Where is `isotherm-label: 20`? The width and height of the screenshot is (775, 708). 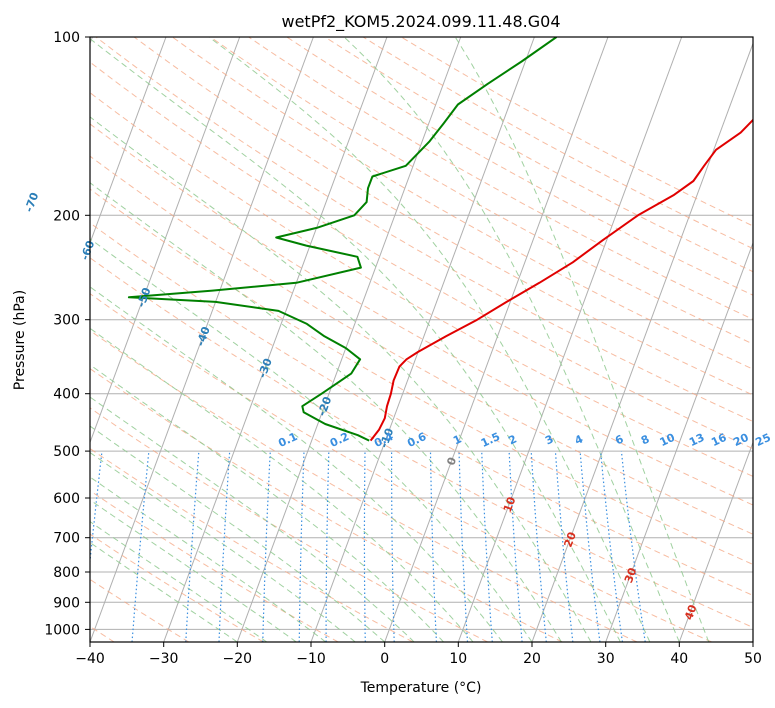 isotherm-label: 20 is located at coordinates (571, 539).